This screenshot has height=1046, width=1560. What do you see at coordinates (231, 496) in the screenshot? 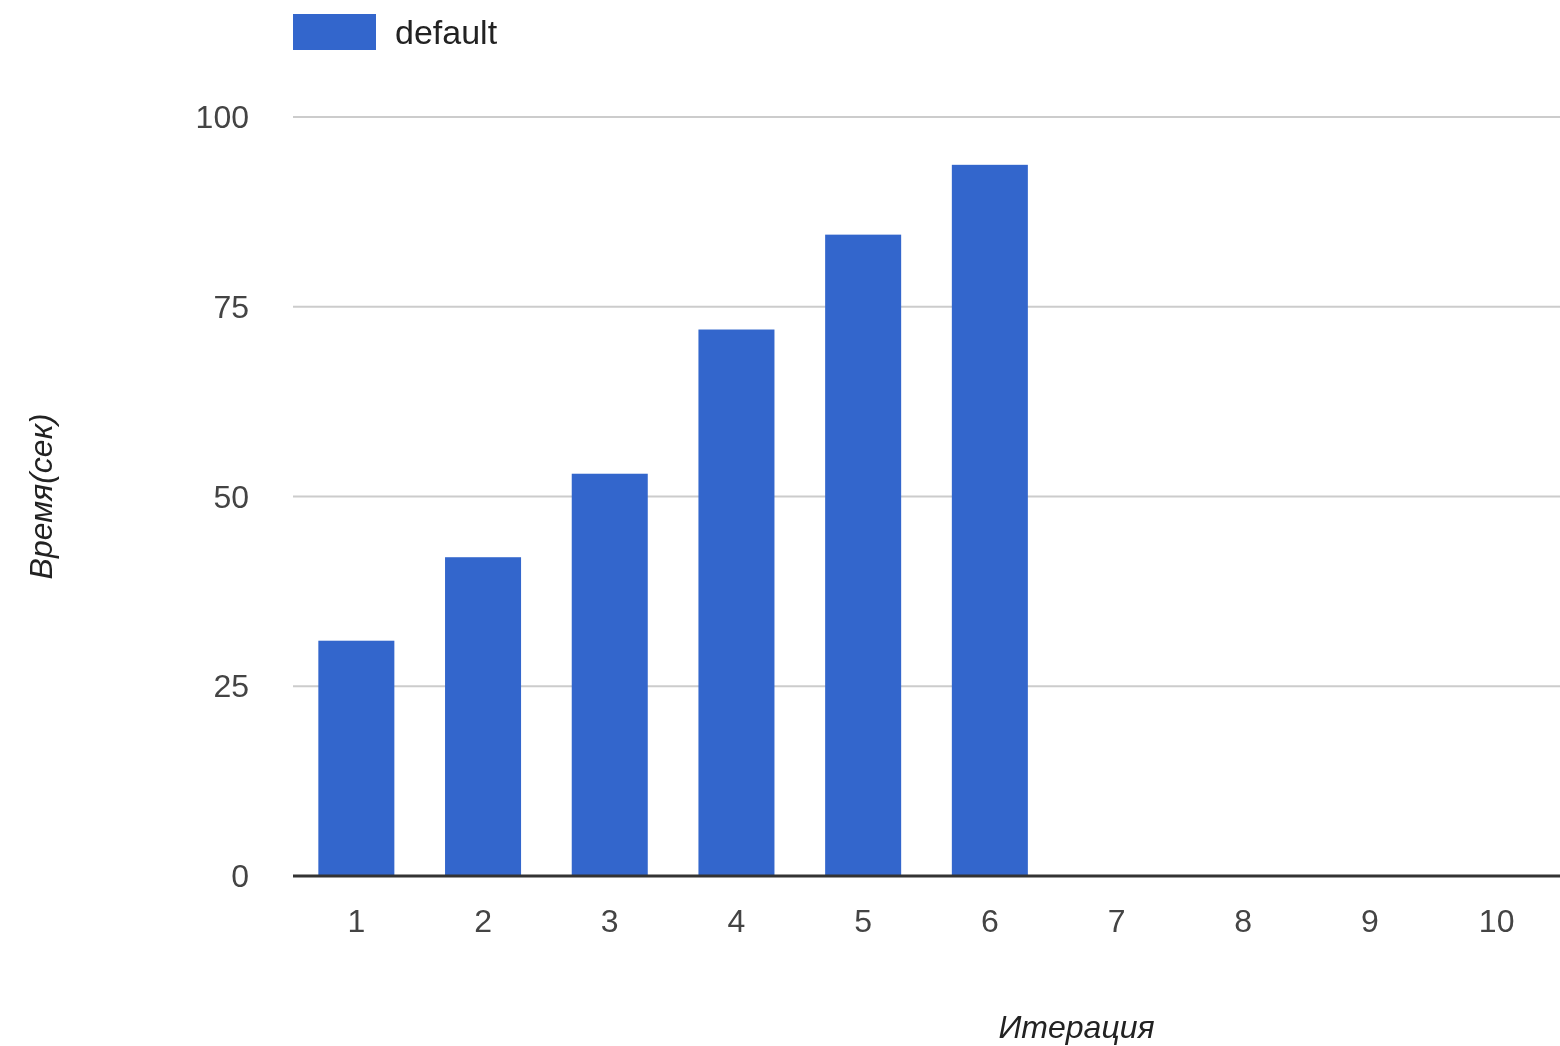
I see `y-tick-label: 50` at bounding box center [231, 496].